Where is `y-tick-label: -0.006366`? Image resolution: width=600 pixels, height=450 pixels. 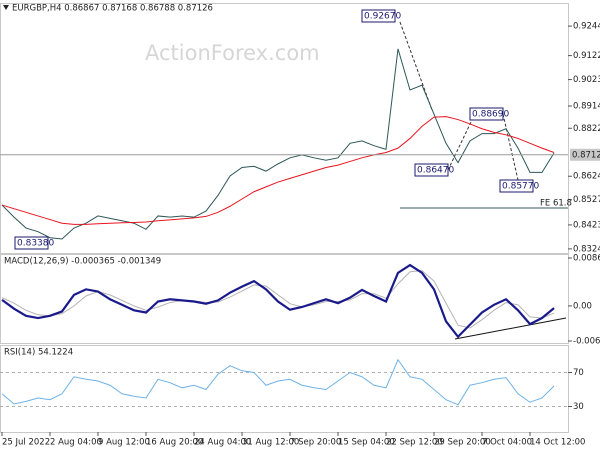
y-tick-label: -0.006366 is located at coordinates (586, 341).